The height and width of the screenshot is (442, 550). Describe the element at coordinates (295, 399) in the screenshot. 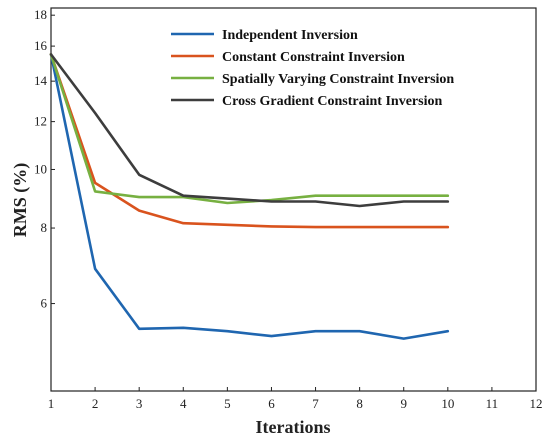

I see `x-axis-ticks: 1 2 3 4 5 6 7 8 9 10 11 12` at that location.